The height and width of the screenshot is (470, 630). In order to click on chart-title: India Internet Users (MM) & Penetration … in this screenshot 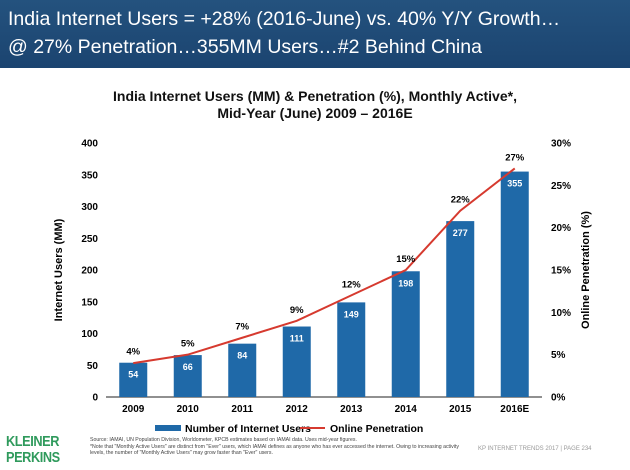, I will do `click(315, 105)`.